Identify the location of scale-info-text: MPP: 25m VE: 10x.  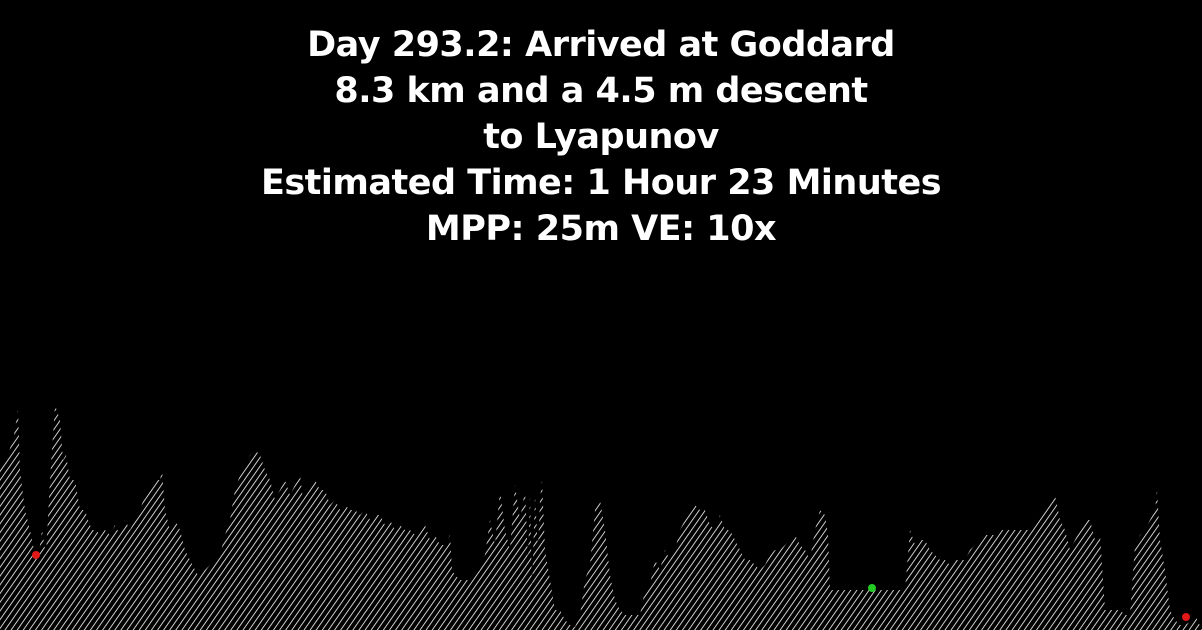
(601, 229).